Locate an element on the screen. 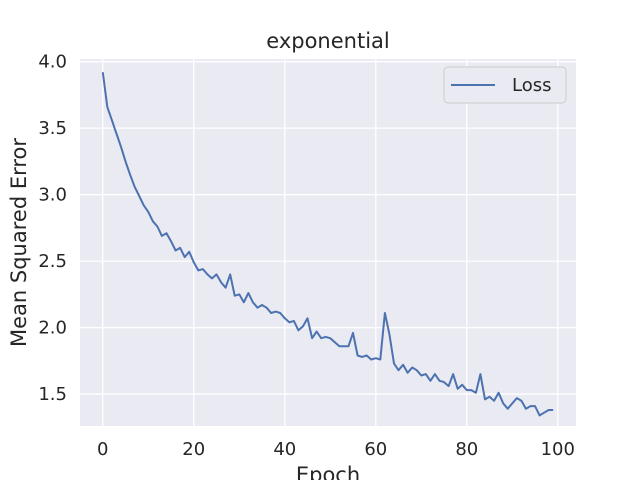 This screenshot has height=480, width=640. legend: Loss is located at coordinates (505, 85).